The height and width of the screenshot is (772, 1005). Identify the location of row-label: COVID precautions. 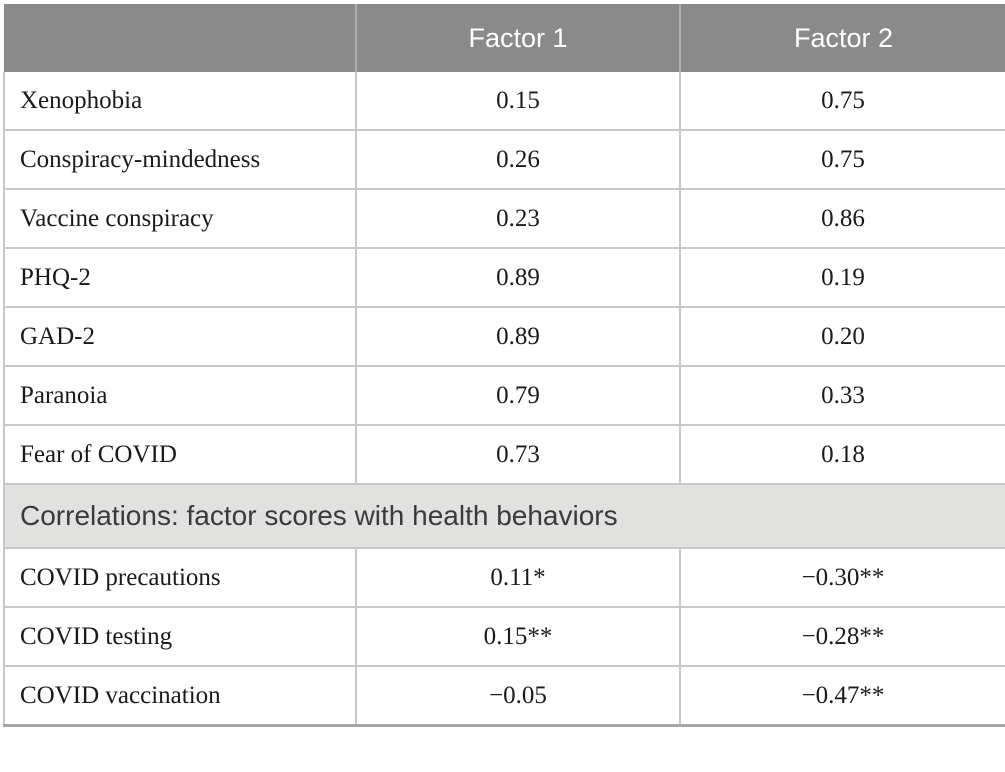
(180, 578).